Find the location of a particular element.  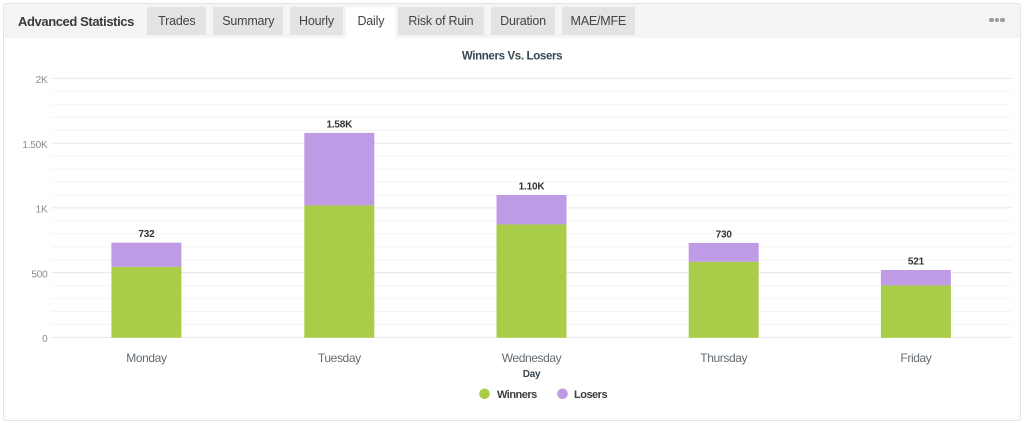

svg-text: 1.50K is located at coordinates (35, 145).